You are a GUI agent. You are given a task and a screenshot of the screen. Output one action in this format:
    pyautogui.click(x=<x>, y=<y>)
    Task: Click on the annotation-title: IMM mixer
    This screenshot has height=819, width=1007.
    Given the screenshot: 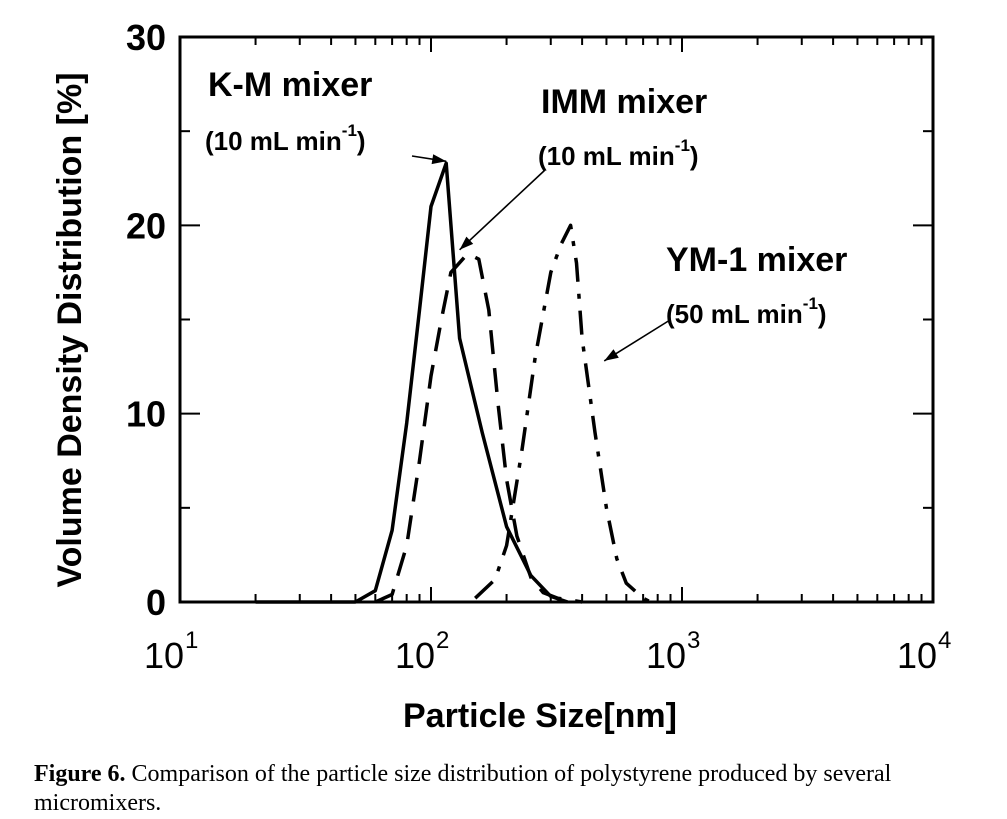 What is the action you would take?
    pyautogui.click(x=624, y=102)
    